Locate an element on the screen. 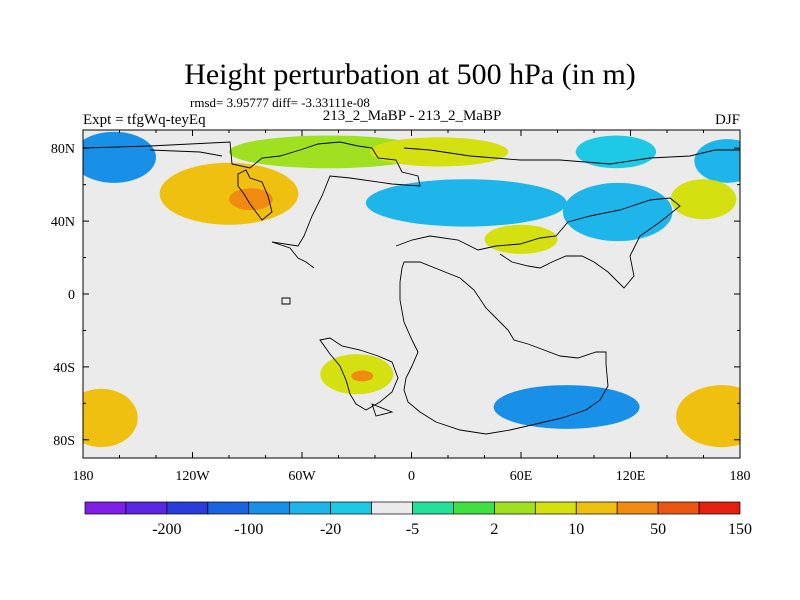  field-asia-trough is located at coordinates (617, 212).